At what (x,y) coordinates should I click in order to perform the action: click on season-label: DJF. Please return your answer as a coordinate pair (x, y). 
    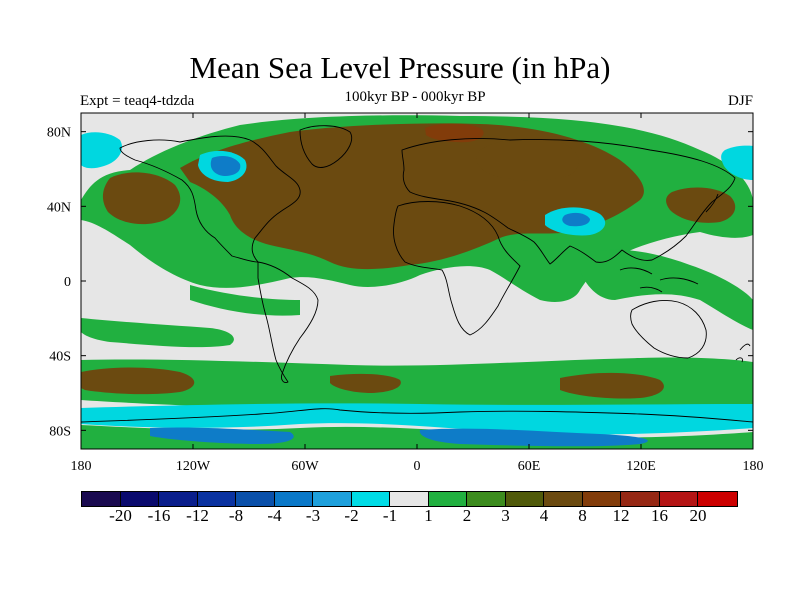
    Looking at the image, I should click on (740, 101).